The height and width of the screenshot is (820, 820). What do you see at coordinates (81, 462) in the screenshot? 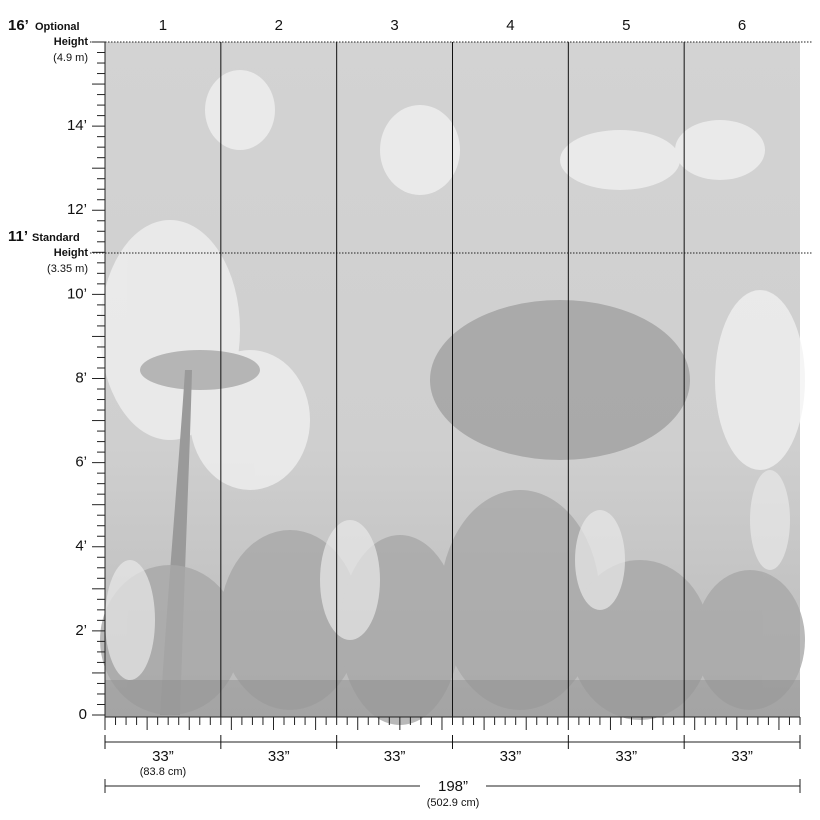
I see `height-mark: 6’` at bounding box center [81, 462].